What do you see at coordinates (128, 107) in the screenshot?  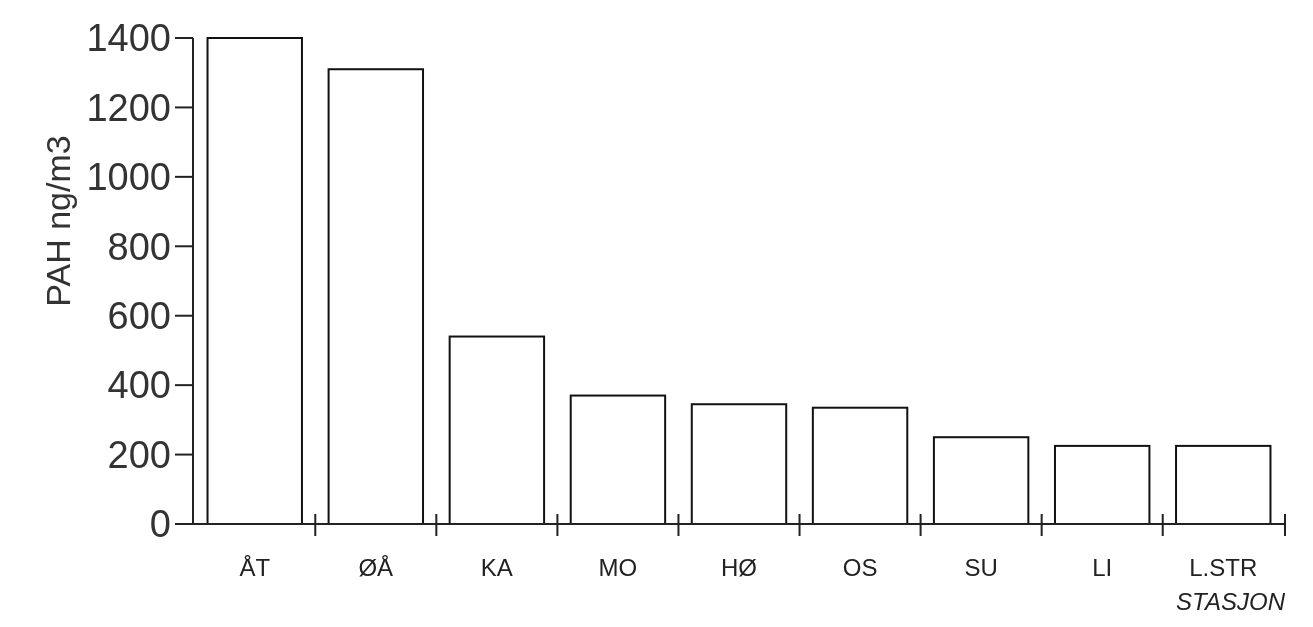 I see `y-tick-label: 1200` at bounding box center [128, 107].